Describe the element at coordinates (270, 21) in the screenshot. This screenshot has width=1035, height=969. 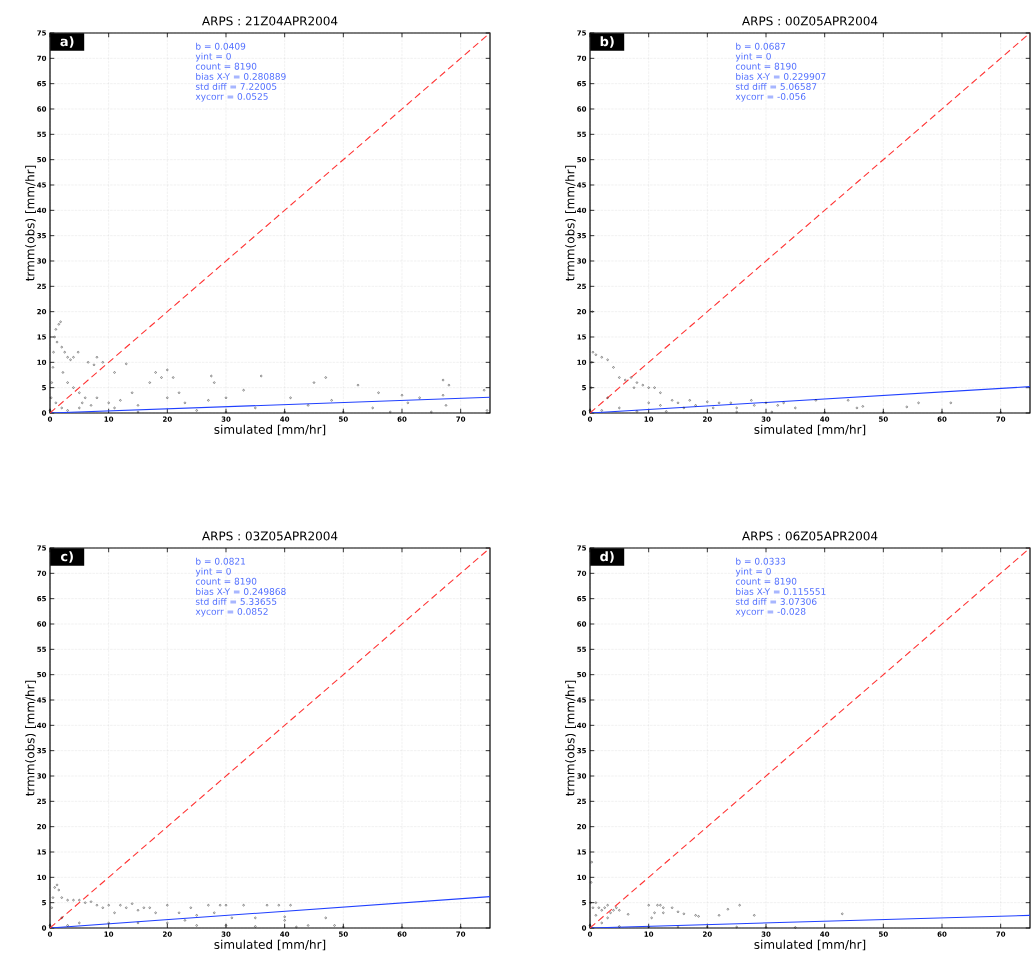
I see `chart-title: ARPS : 21Z04APR2004` at that location.